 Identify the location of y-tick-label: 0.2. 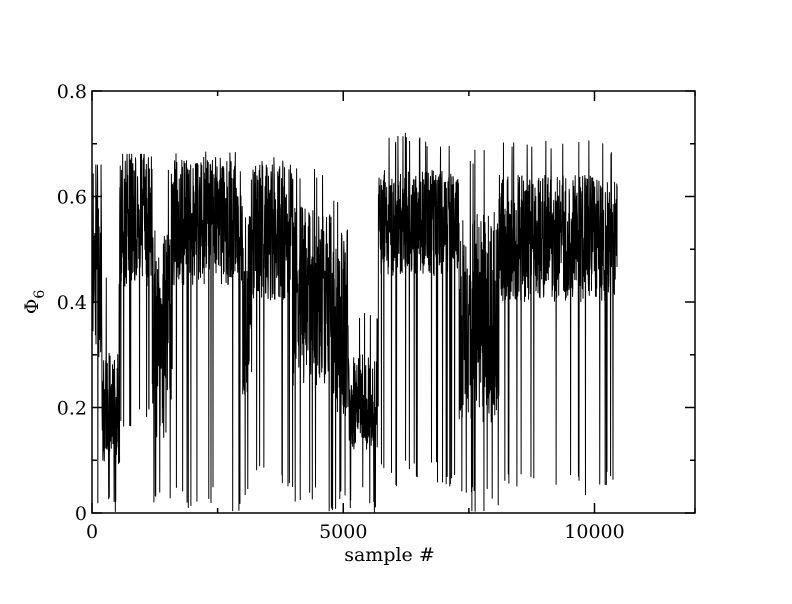
(72, 409).